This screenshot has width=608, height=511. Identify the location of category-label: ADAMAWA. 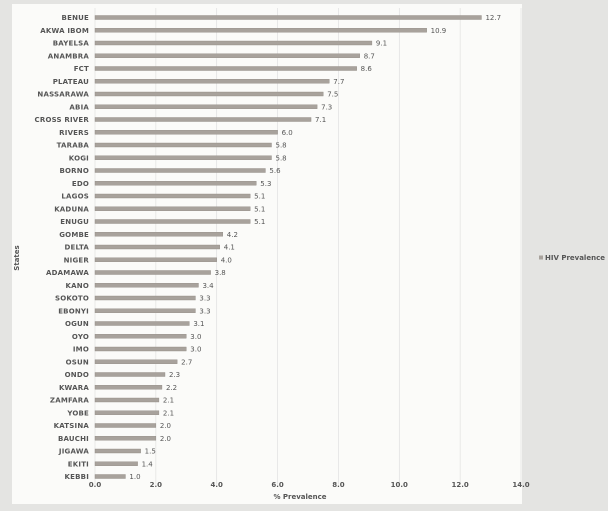
(67, 273).